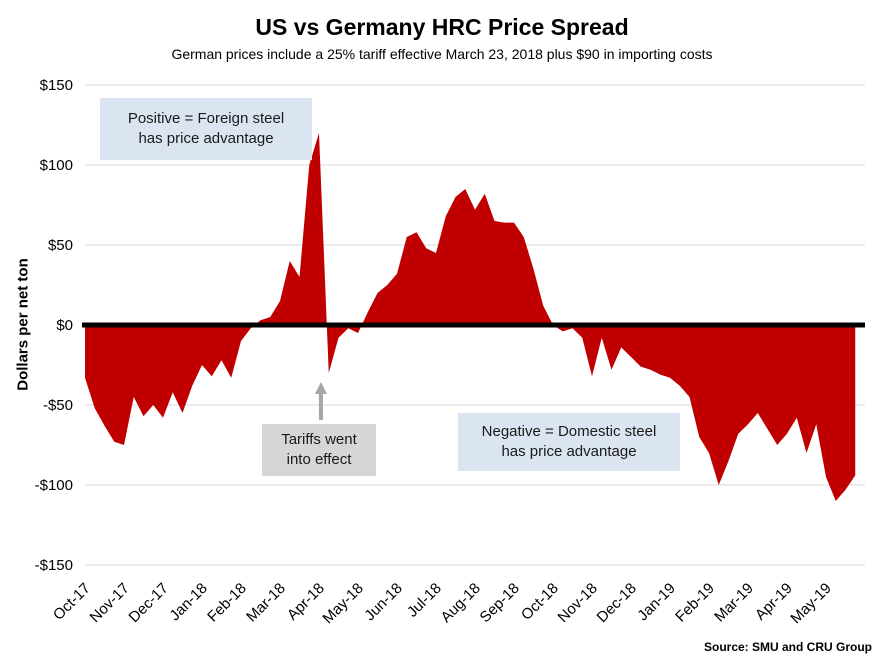 Image resolution: width=884 pixels, height=660 pixels. Describe the element at coordinates (72, 602) in the screenshot. I see `x-tick-label: Oct-17` at that location.